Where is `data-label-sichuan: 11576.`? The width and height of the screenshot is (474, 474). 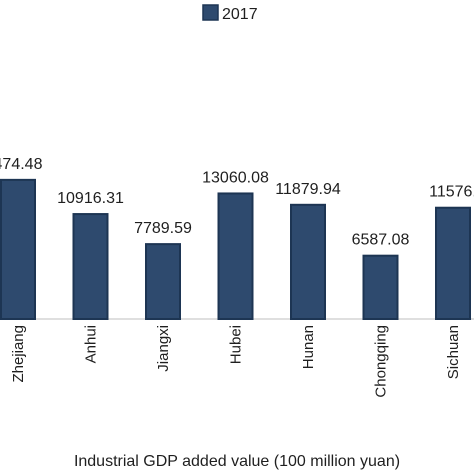
data-label-sichuan: 11576. is located at coordinates (451, 192).